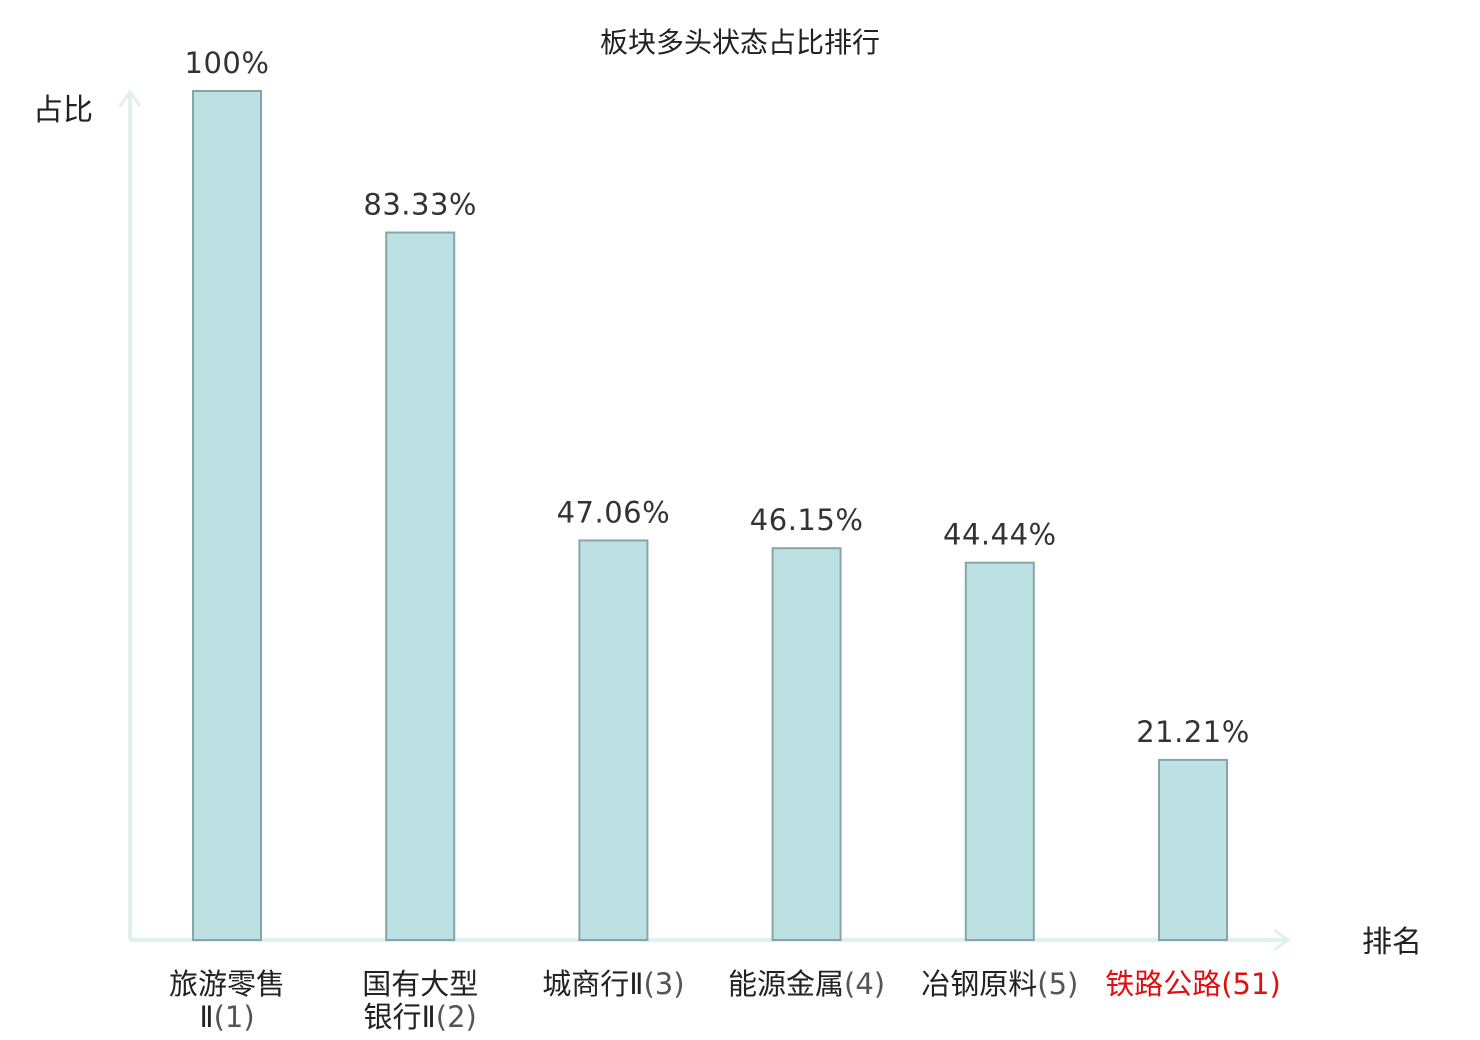 The image size is (1480, 1040). What do you see at coordinates (710, 940) in the screenshot?
I see `x-axis` at bounding box center [710, 940].